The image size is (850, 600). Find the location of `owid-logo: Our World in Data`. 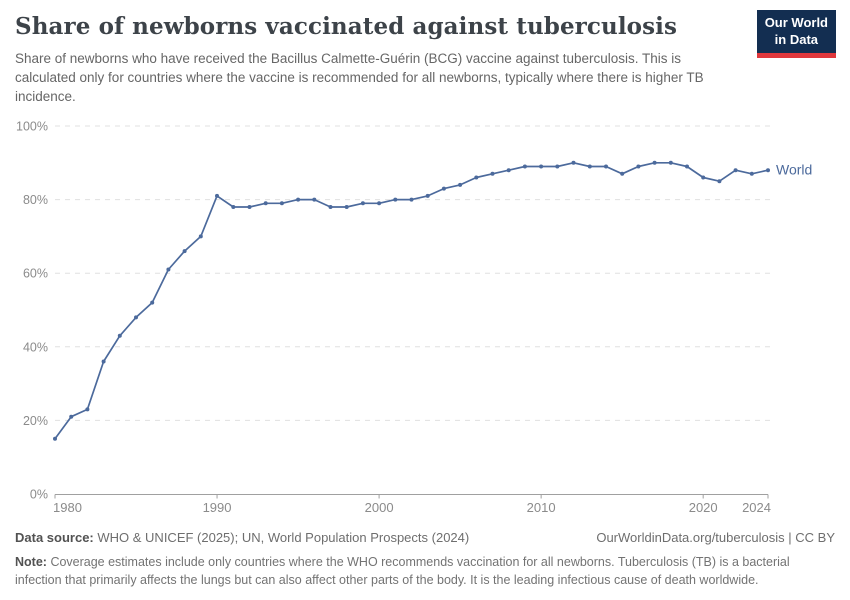

owid-logo: Our World in Data is located at coordinates (796, 34).